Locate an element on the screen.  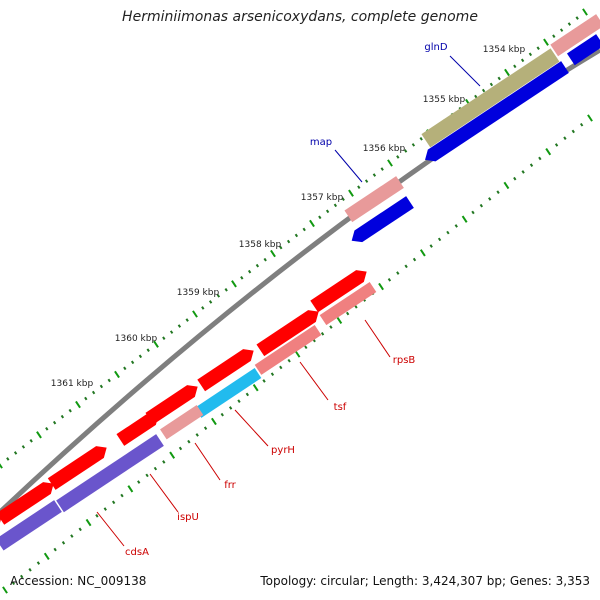
pyrH-band-shape is located at coordinates (228, 393).